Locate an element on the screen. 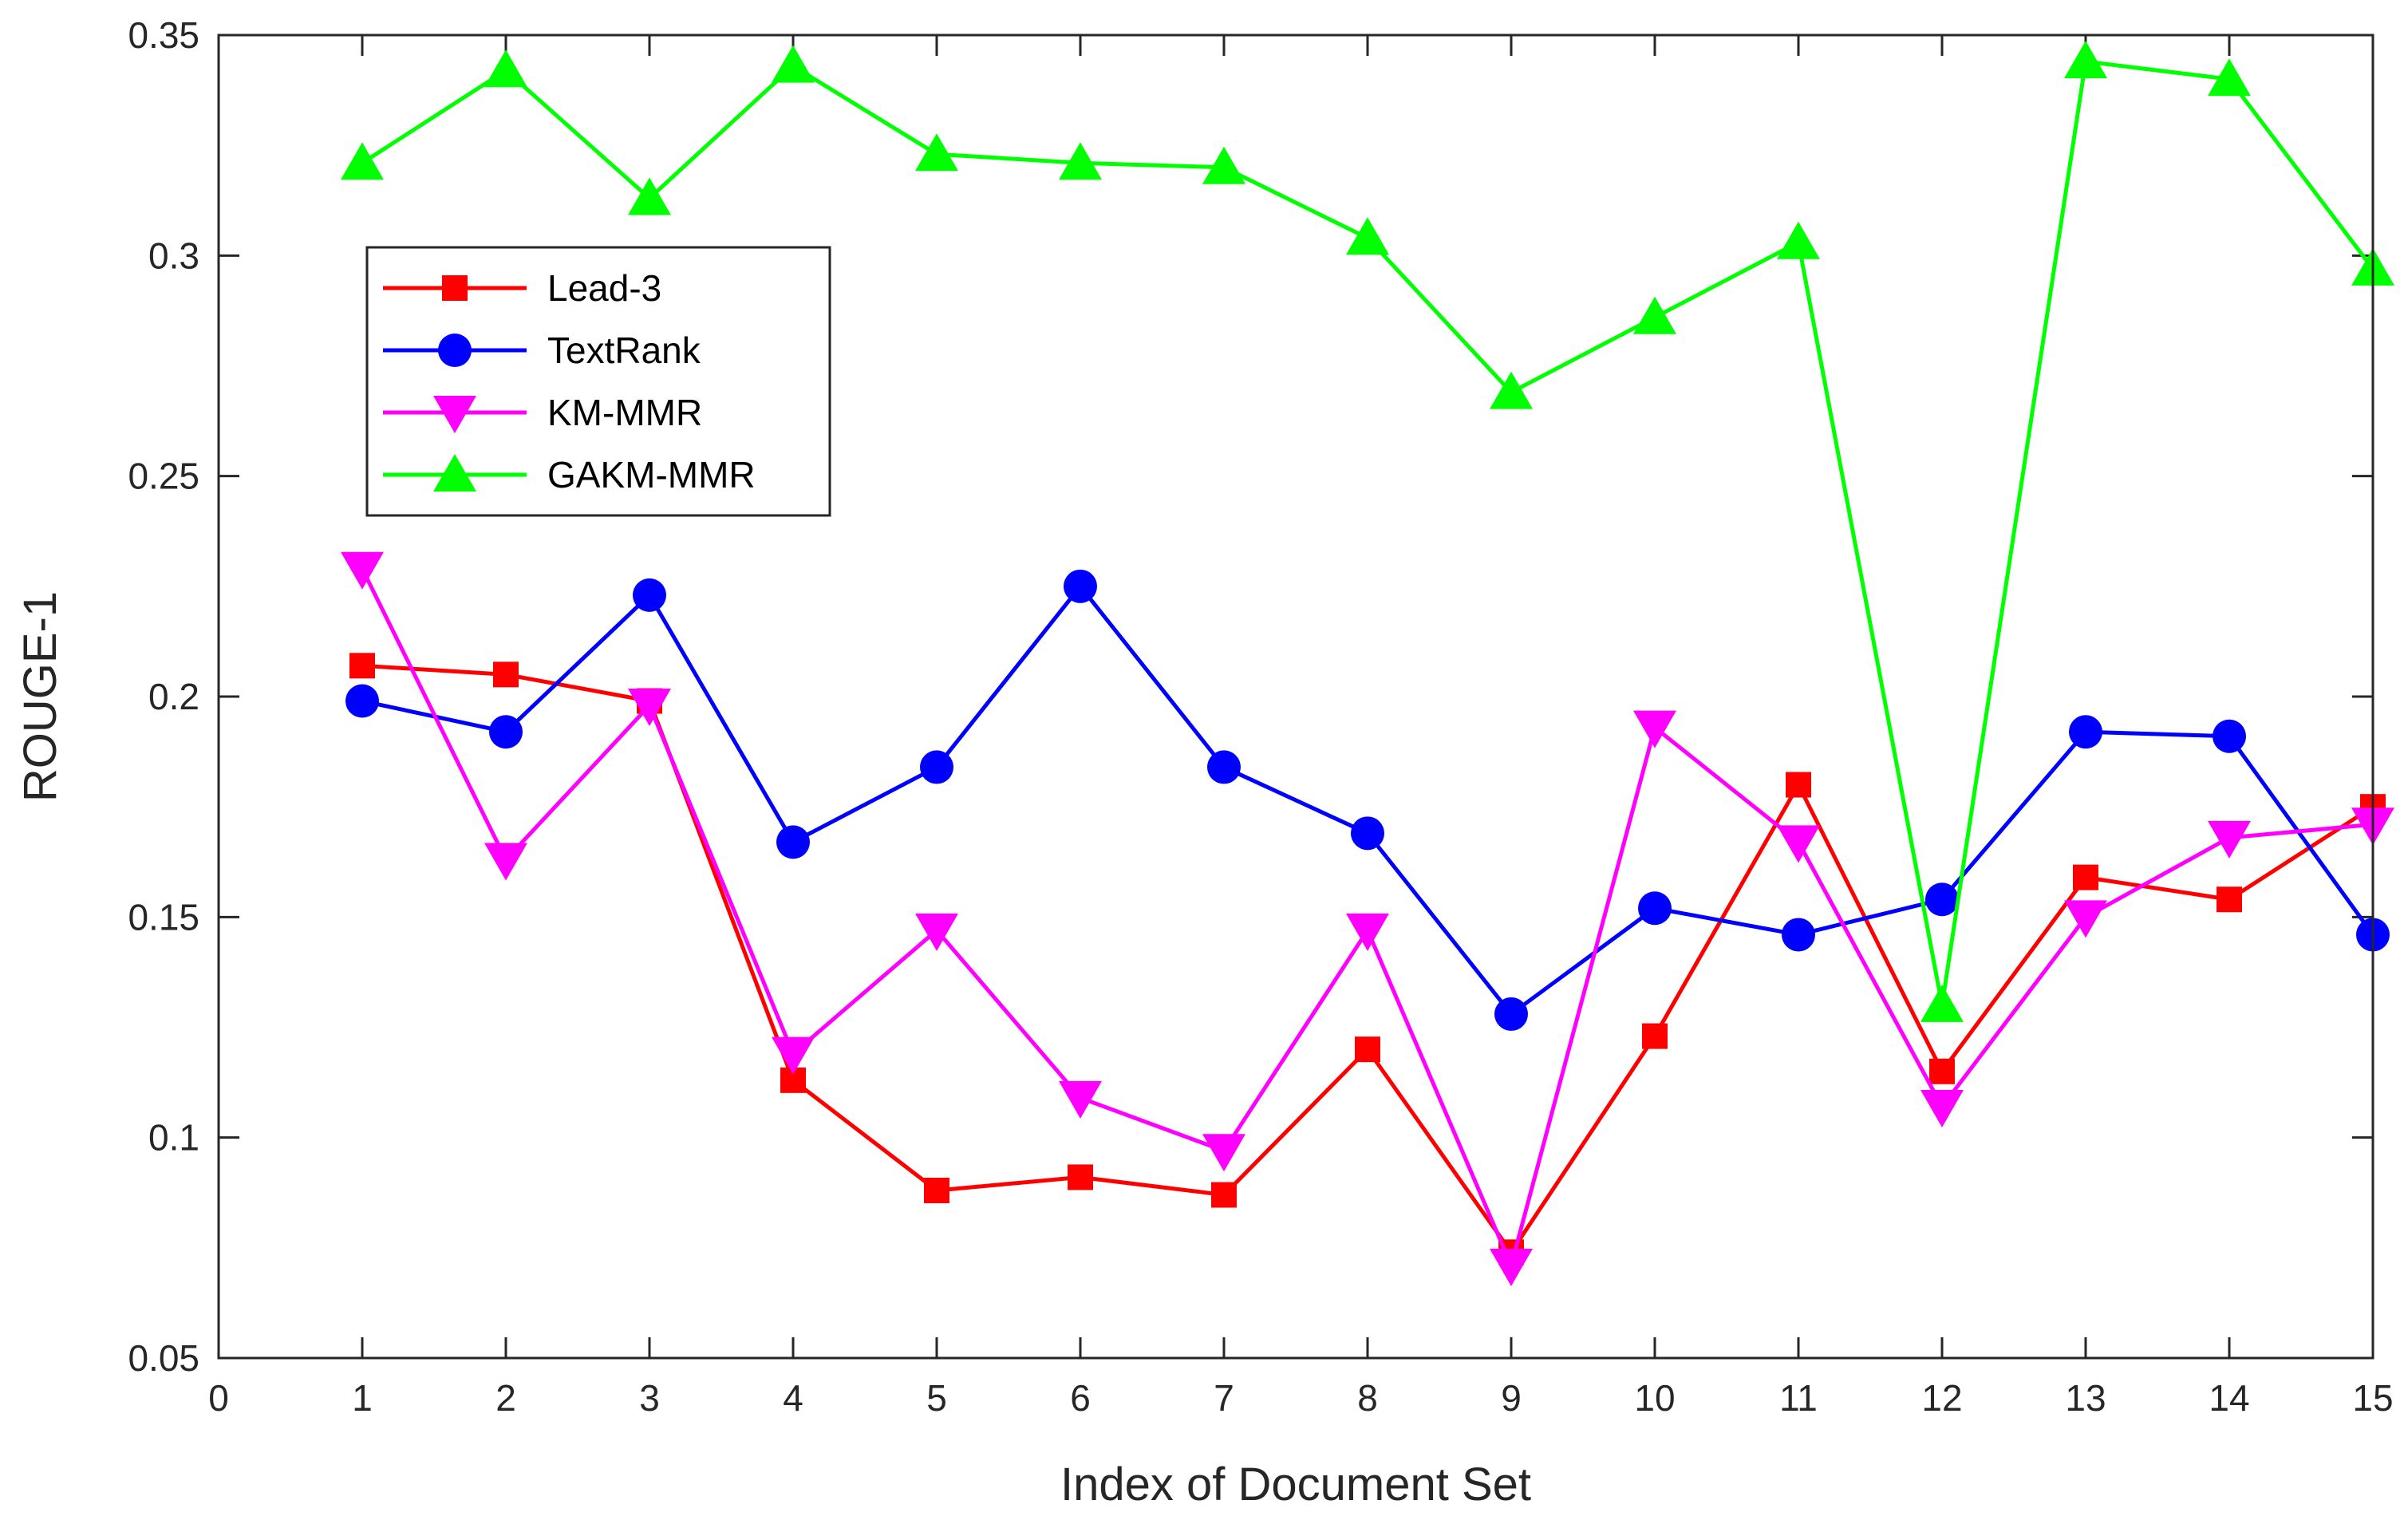 The width and height of the screenshot is (2408, 1524). legend-marker-gakm-mmr is located at coordinates (454, 473).